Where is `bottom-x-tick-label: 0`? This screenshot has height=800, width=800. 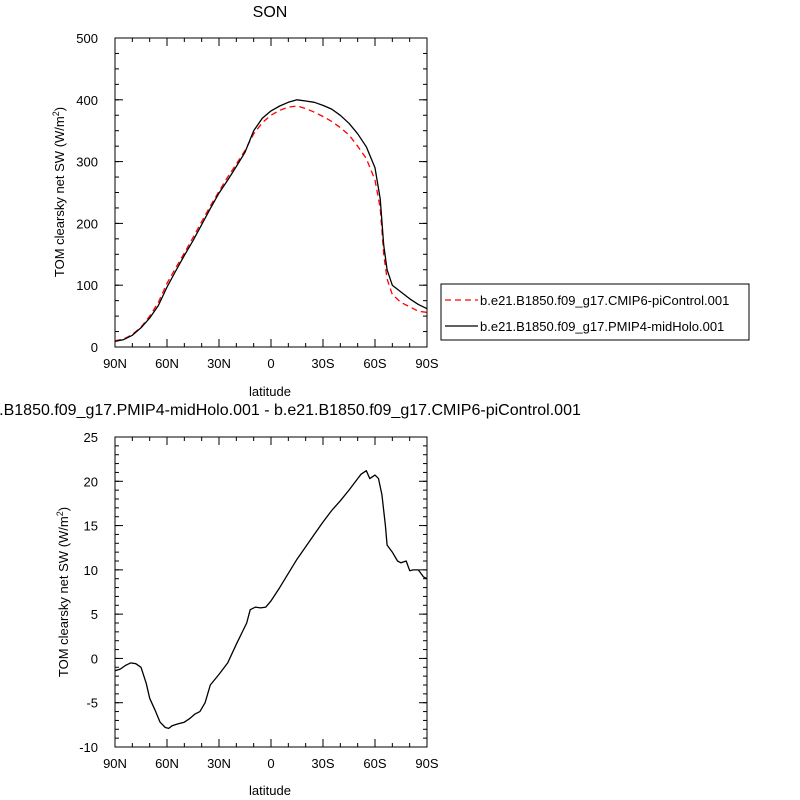 bottom-x-tick-label: 0 is located at coordinates (270, 763).